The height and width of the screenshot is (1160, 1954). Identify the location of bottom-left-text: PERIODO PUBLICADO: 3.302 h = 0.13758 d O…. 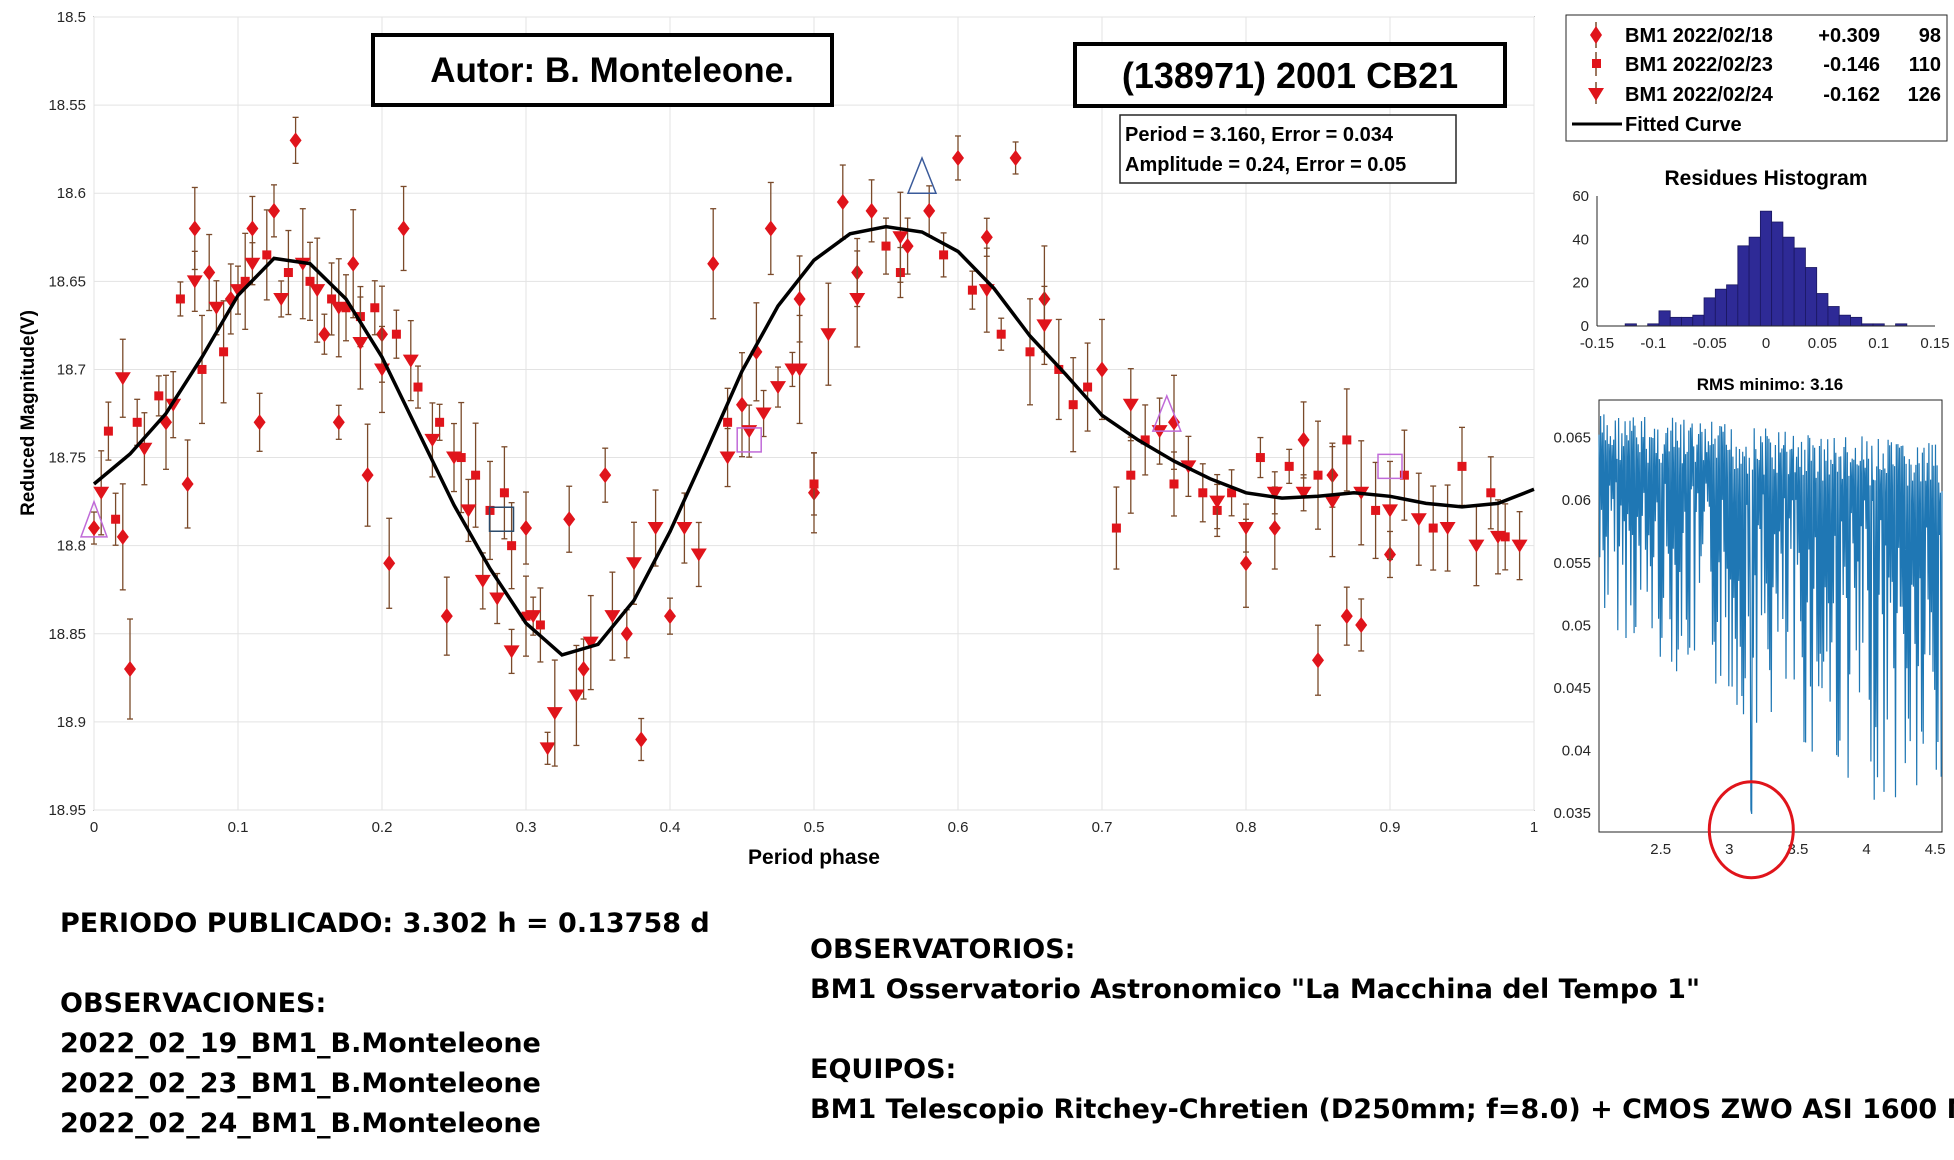
(385, 1024).